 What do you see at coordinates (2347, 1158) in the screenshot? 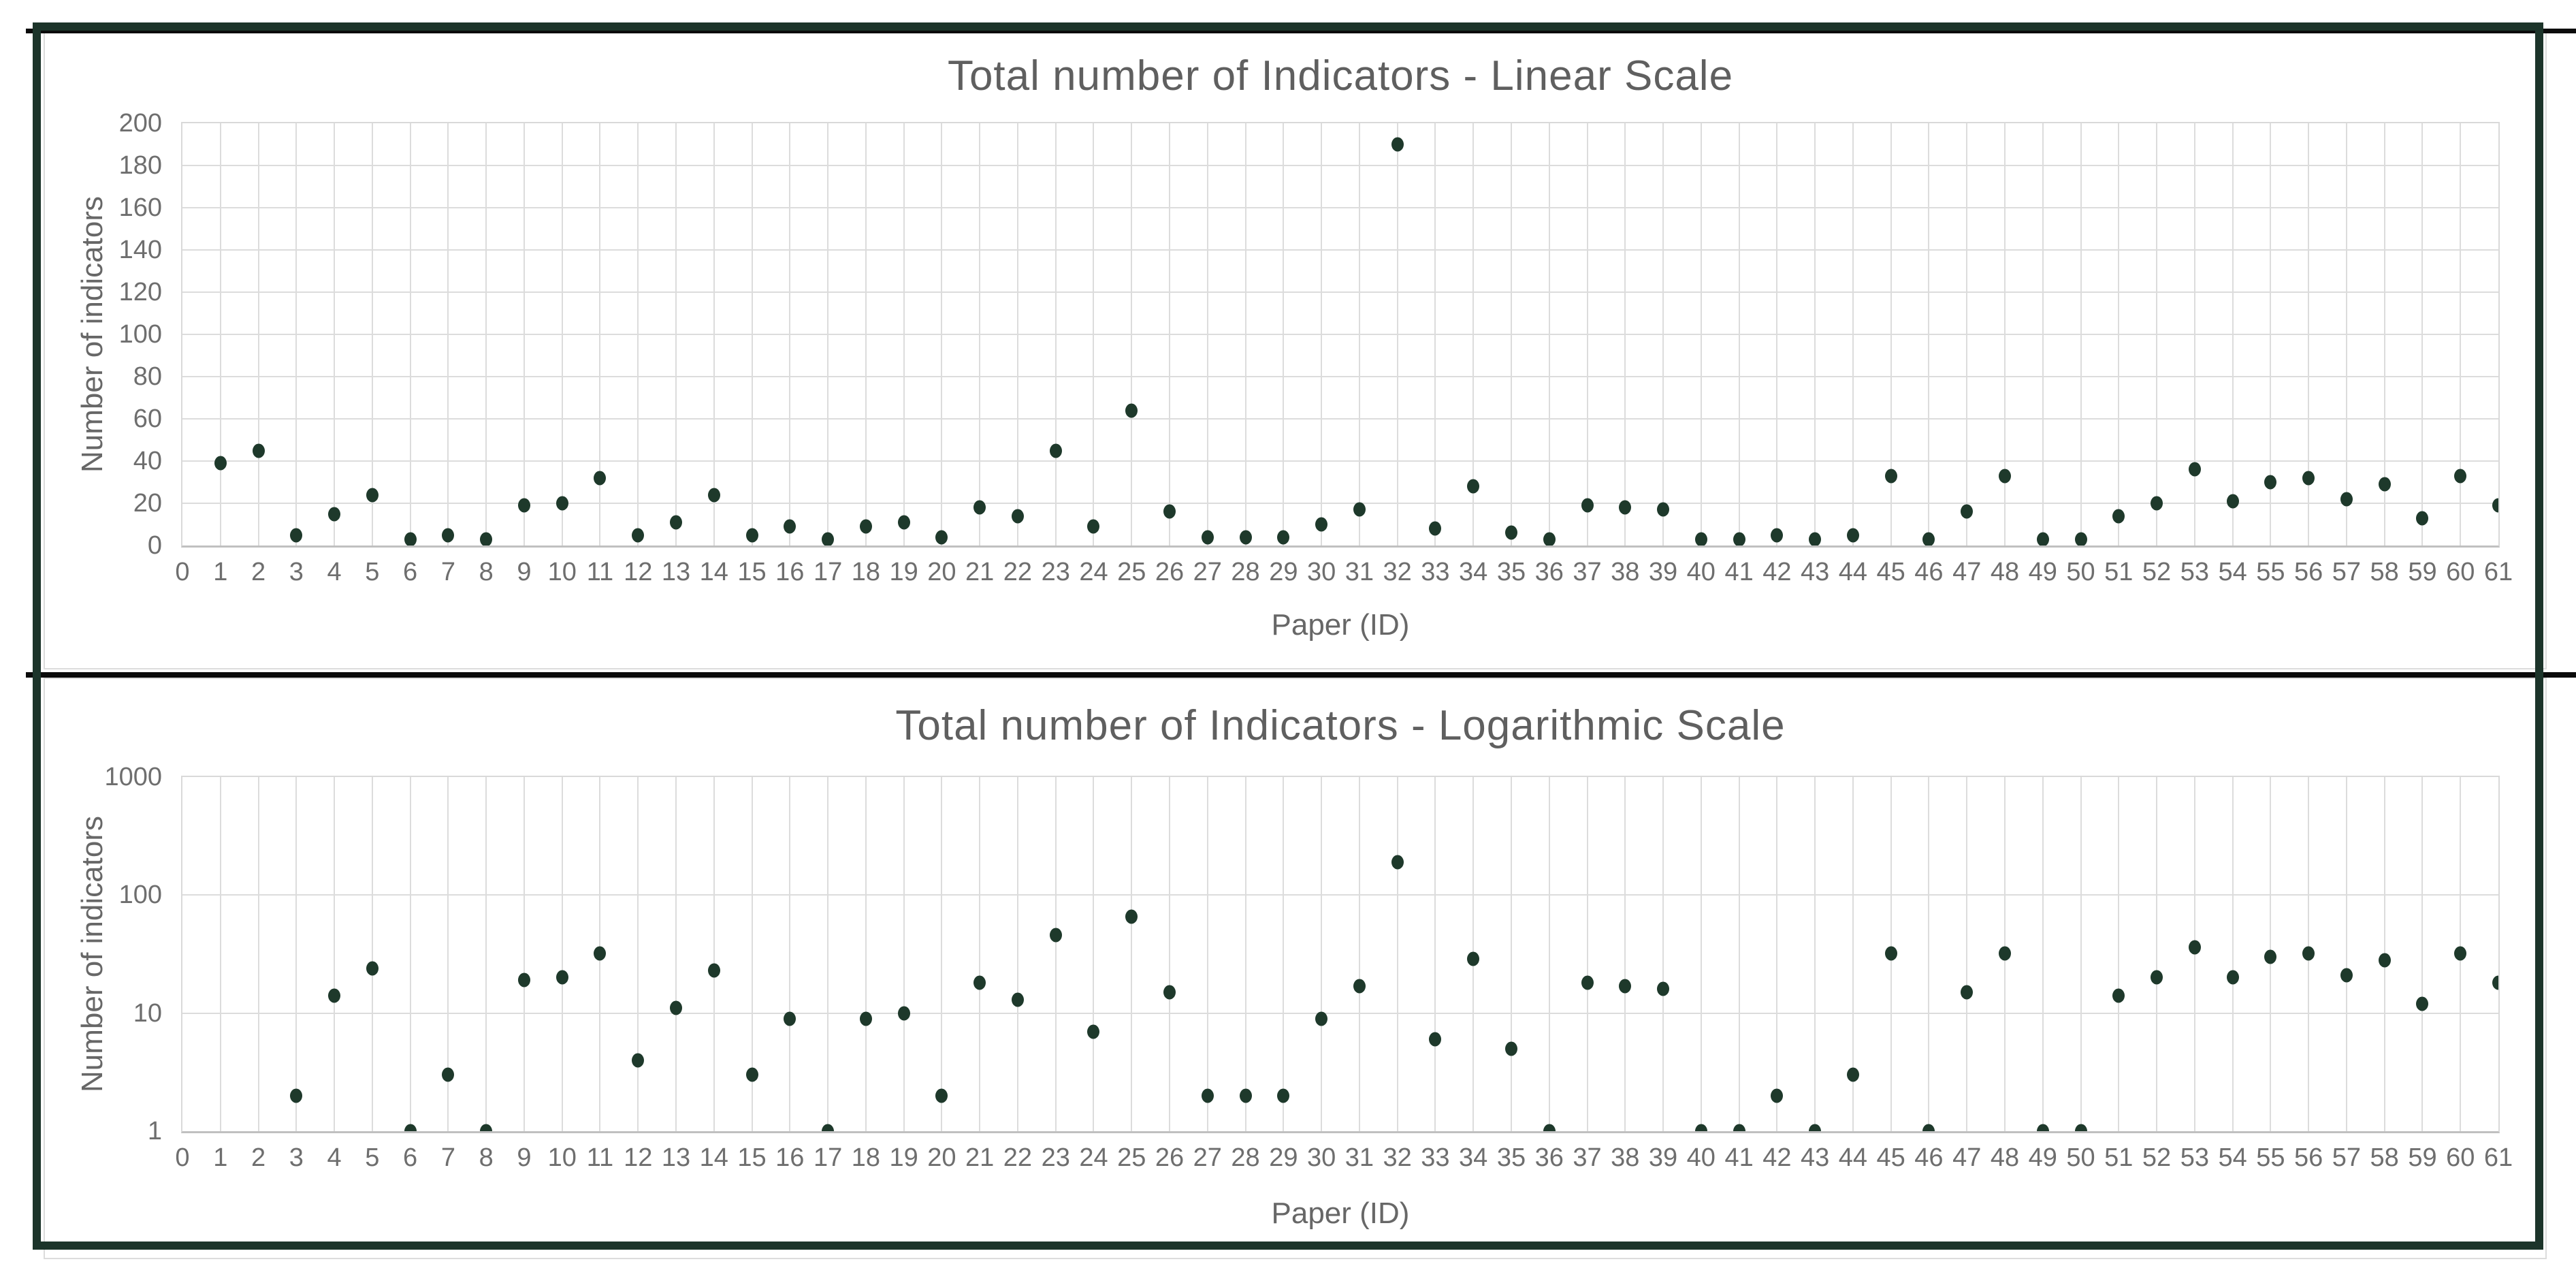
I see `x-tick-label: 57` at bounding box center [2347, 1158].